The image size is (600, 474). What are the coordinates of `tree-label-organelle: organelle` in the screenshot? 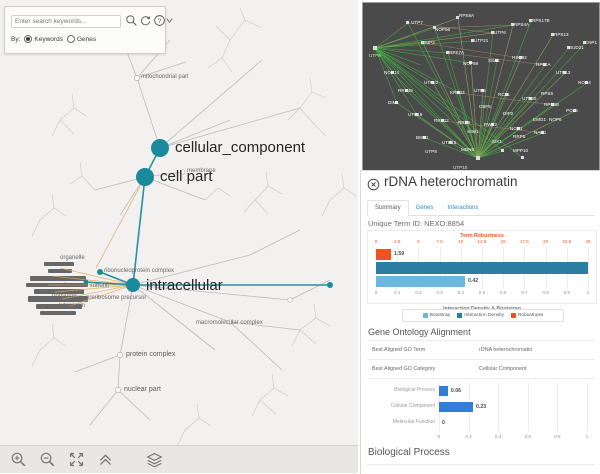 It's located at (72, 258).